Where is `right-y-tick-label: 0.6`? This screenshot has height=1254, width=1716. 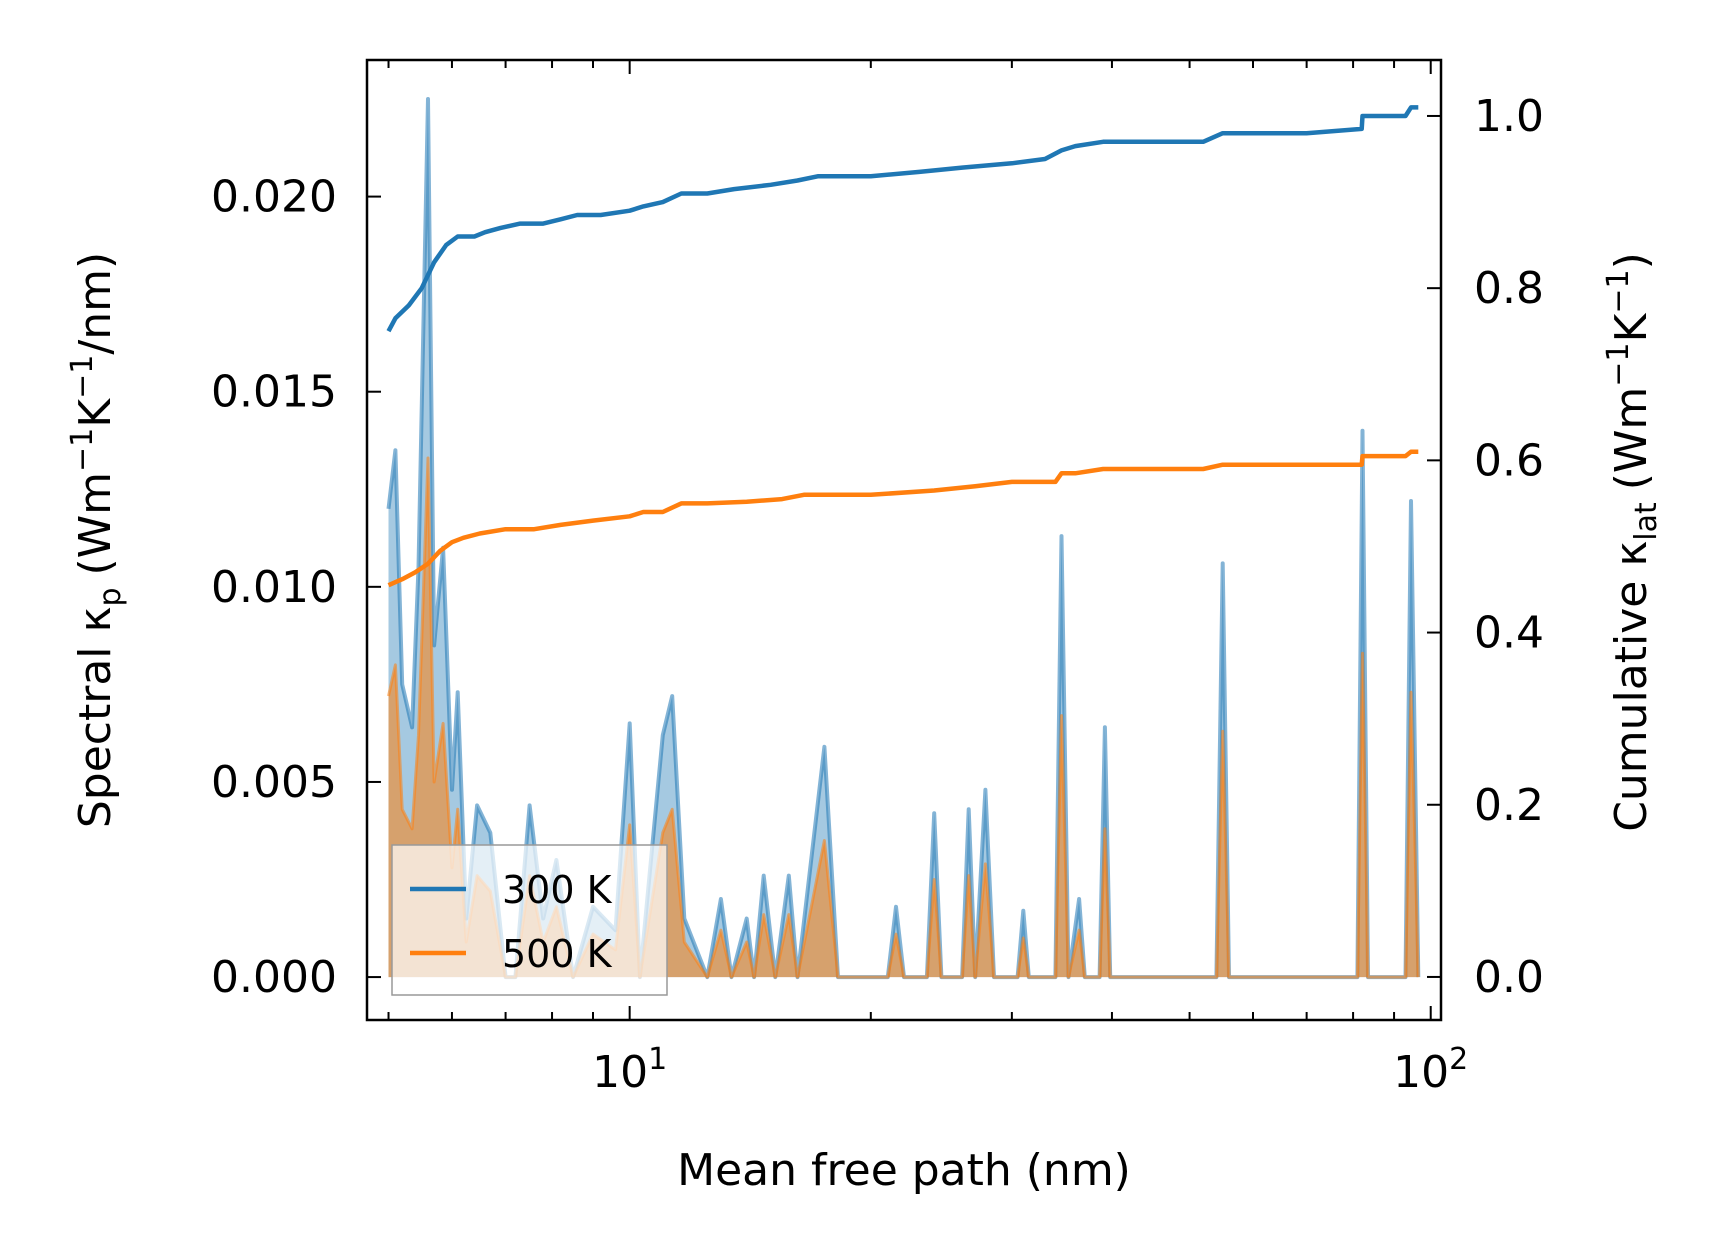
right-y-tick-label: 0.6 is located at coordinates (1509, 460).